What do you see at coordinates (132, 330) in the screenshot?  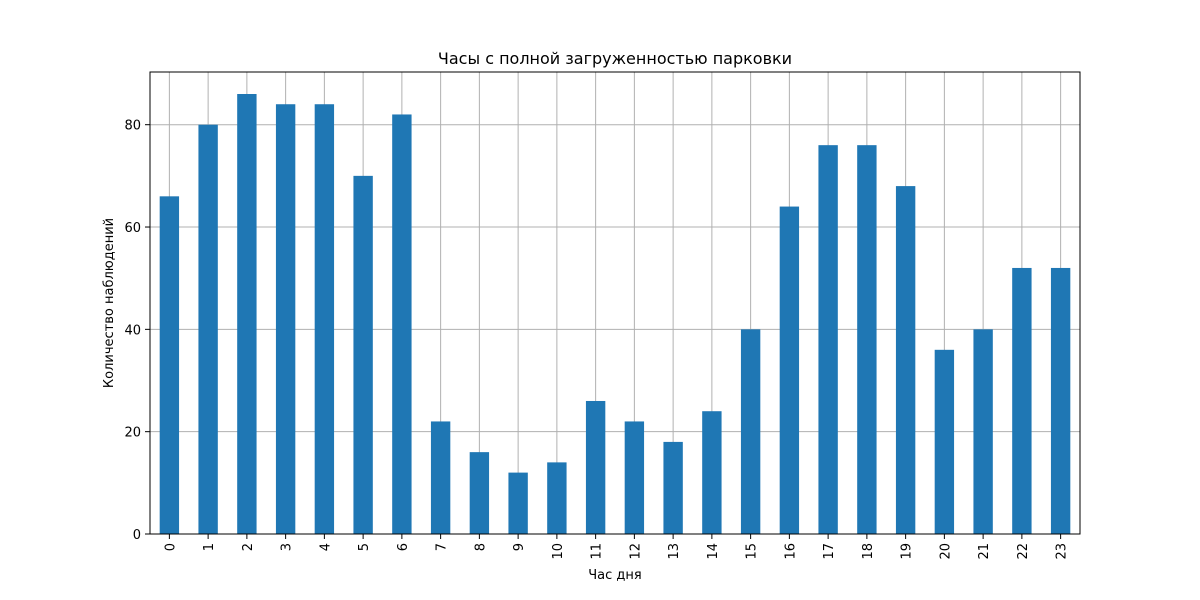 I see `y-tick-label: 40` at bounding box center [132, 330].